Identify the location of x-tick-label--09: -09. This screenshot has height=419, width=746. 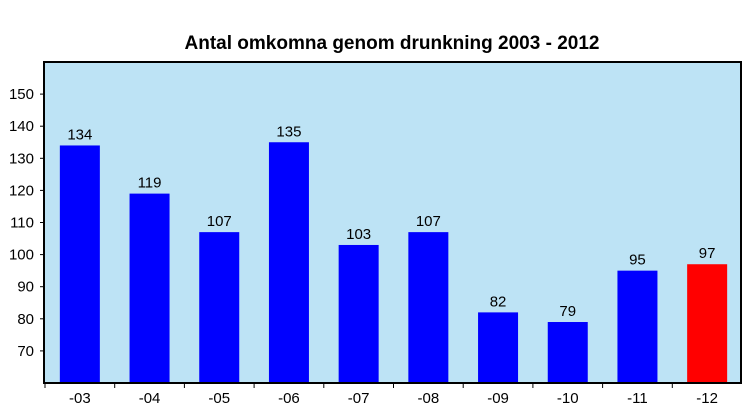
(498, 398).